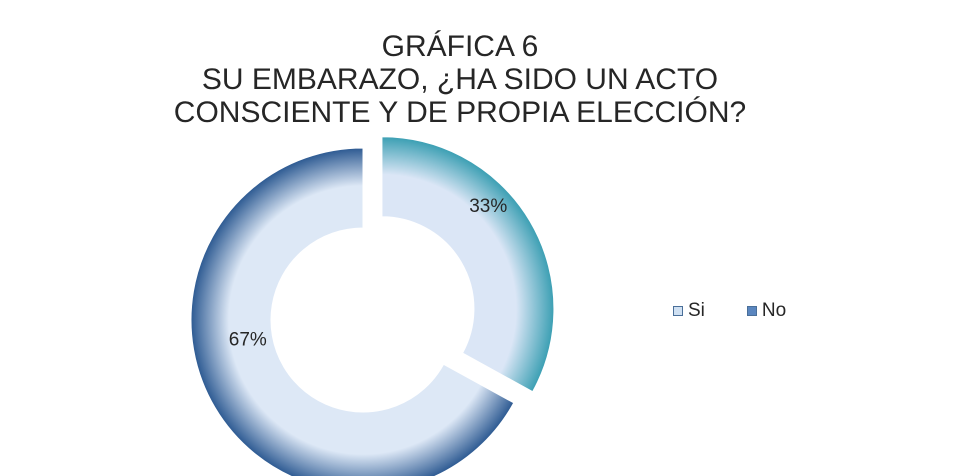  I want to click on chart-legend: Si No, so click(750, 311).